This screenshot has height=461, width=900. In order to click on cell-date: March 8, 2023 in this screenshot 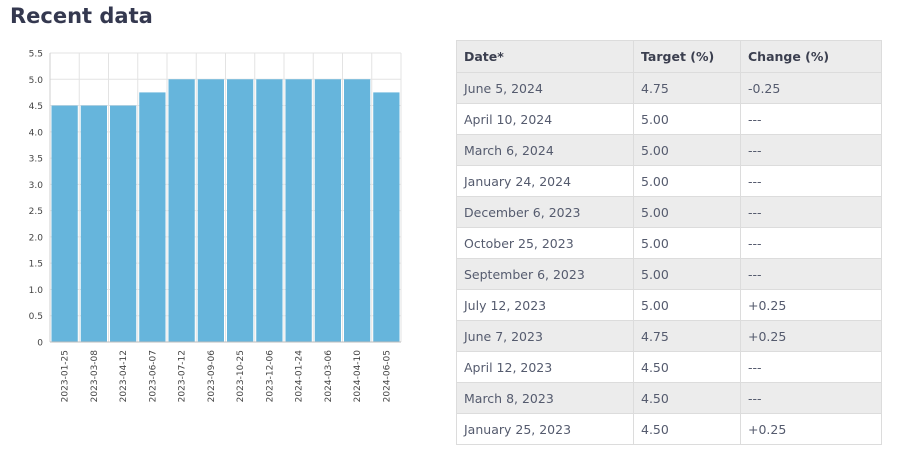, I will do `click(545, 398)`.